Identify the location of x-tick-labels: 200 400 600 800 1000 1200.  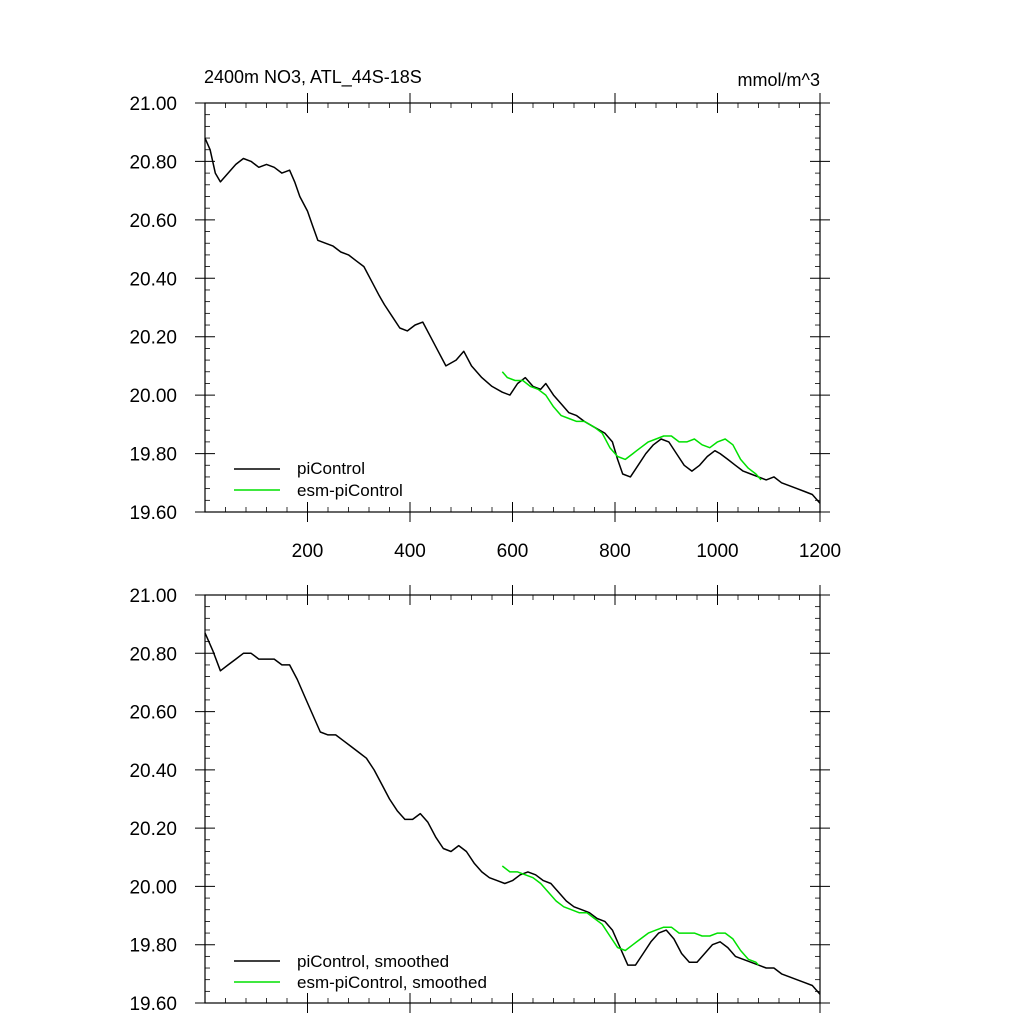
(566, 551).